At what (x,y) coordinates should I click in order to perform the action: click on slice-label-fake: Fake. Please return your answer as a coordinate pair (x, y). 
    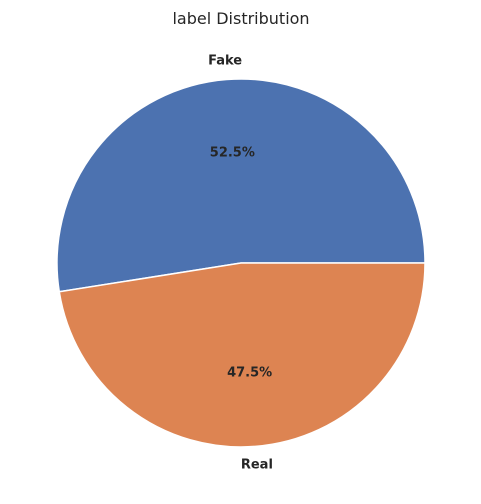
    Looking at the image, I should click on (225, 61).